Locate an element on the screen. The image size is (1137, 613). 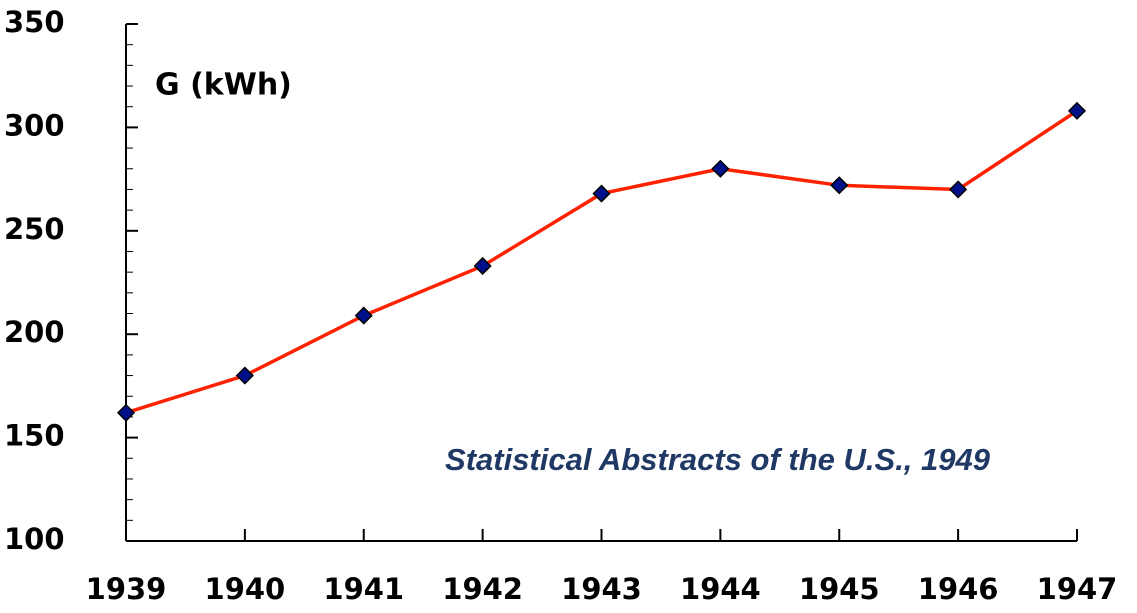
y-tick-label: 250 is located at coordinates (34, 229).